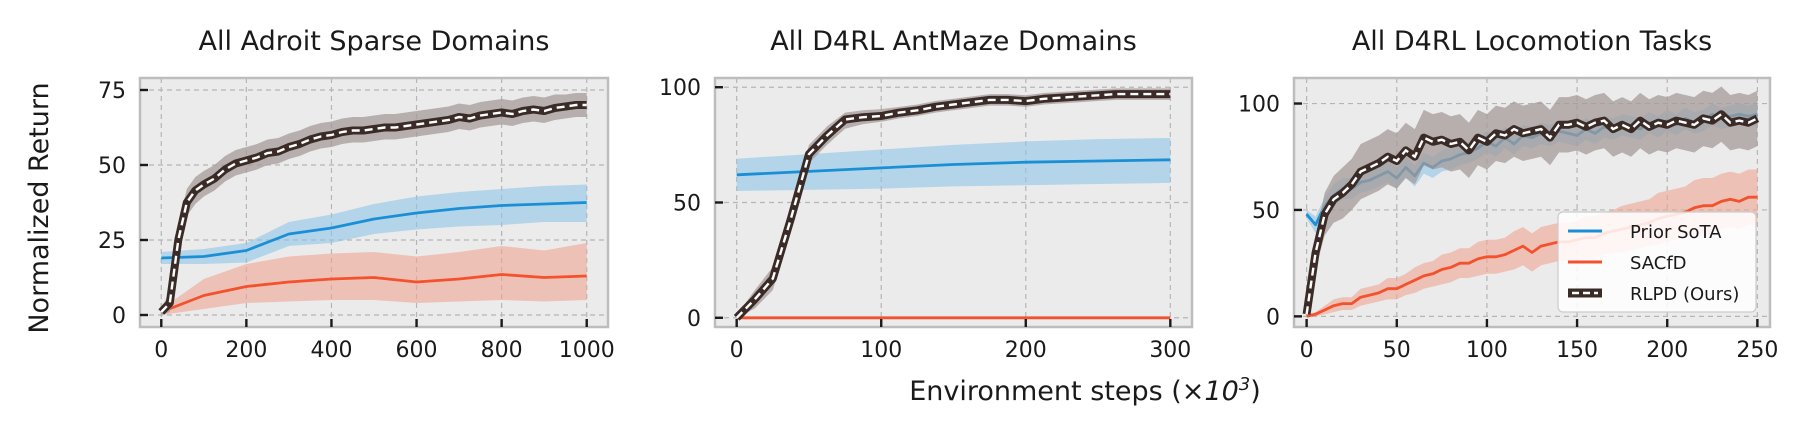 This screenshot has height=438, width=1799. I want to click on x-axis-label: Environment steps (×103), so click(1085, 390).